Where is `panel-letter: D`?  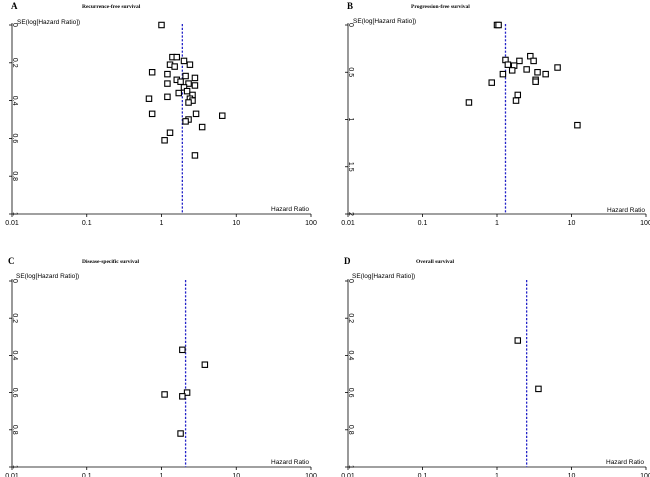
panel-letter: D is located at coordinates (347, 261).